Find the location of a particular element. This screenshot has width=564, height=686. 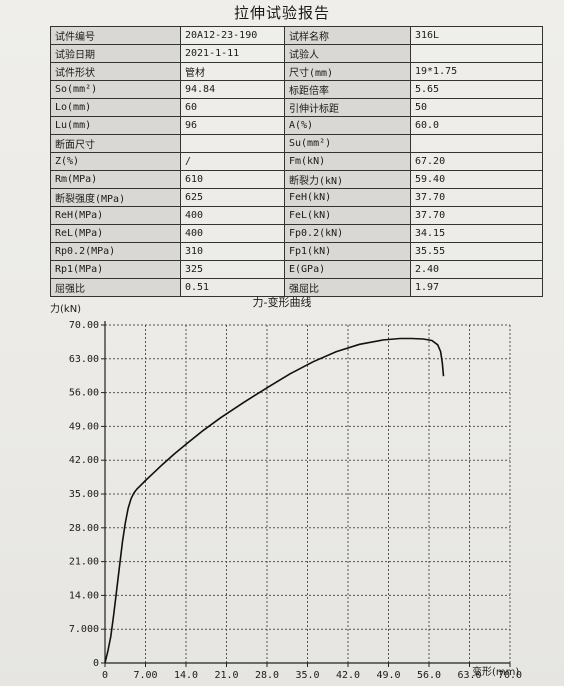

param-label: 试件形状 is located at coordinates (115, 71).